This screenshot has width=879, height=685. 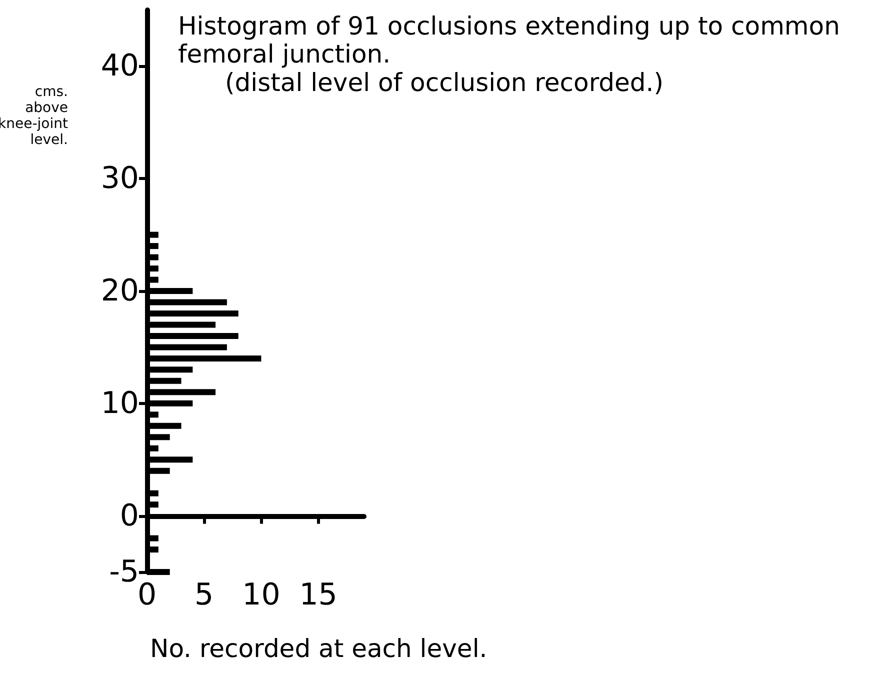 What do you see at coordinates (319, 648) in the screenshot?
I see `x-axis-title: No. recorded at each level.` at bounding box center [319, 648].